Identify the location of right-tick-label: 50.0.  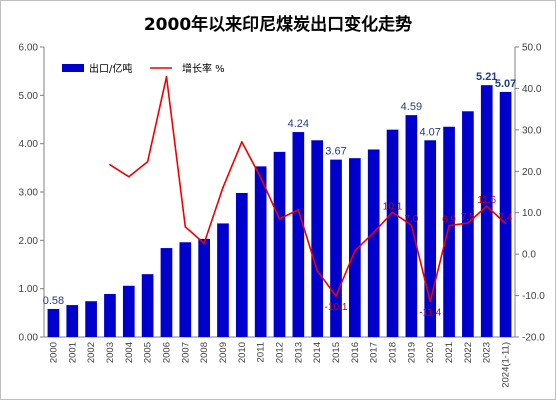
(532, 48).